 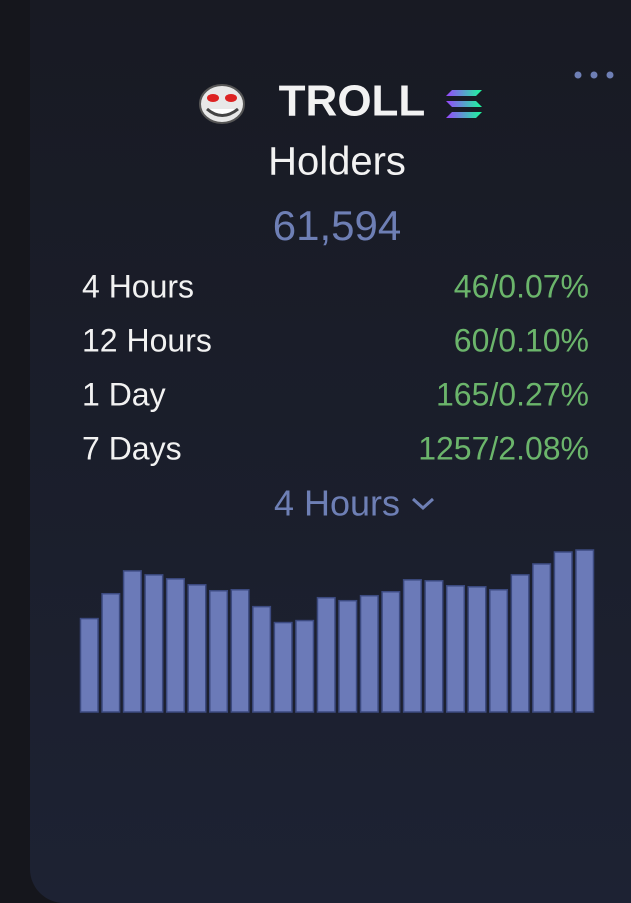 What do you see at coordinates (337, 225) in the screenshot?
I see `metric-total: 61,594` at bounding box center [337, 225].